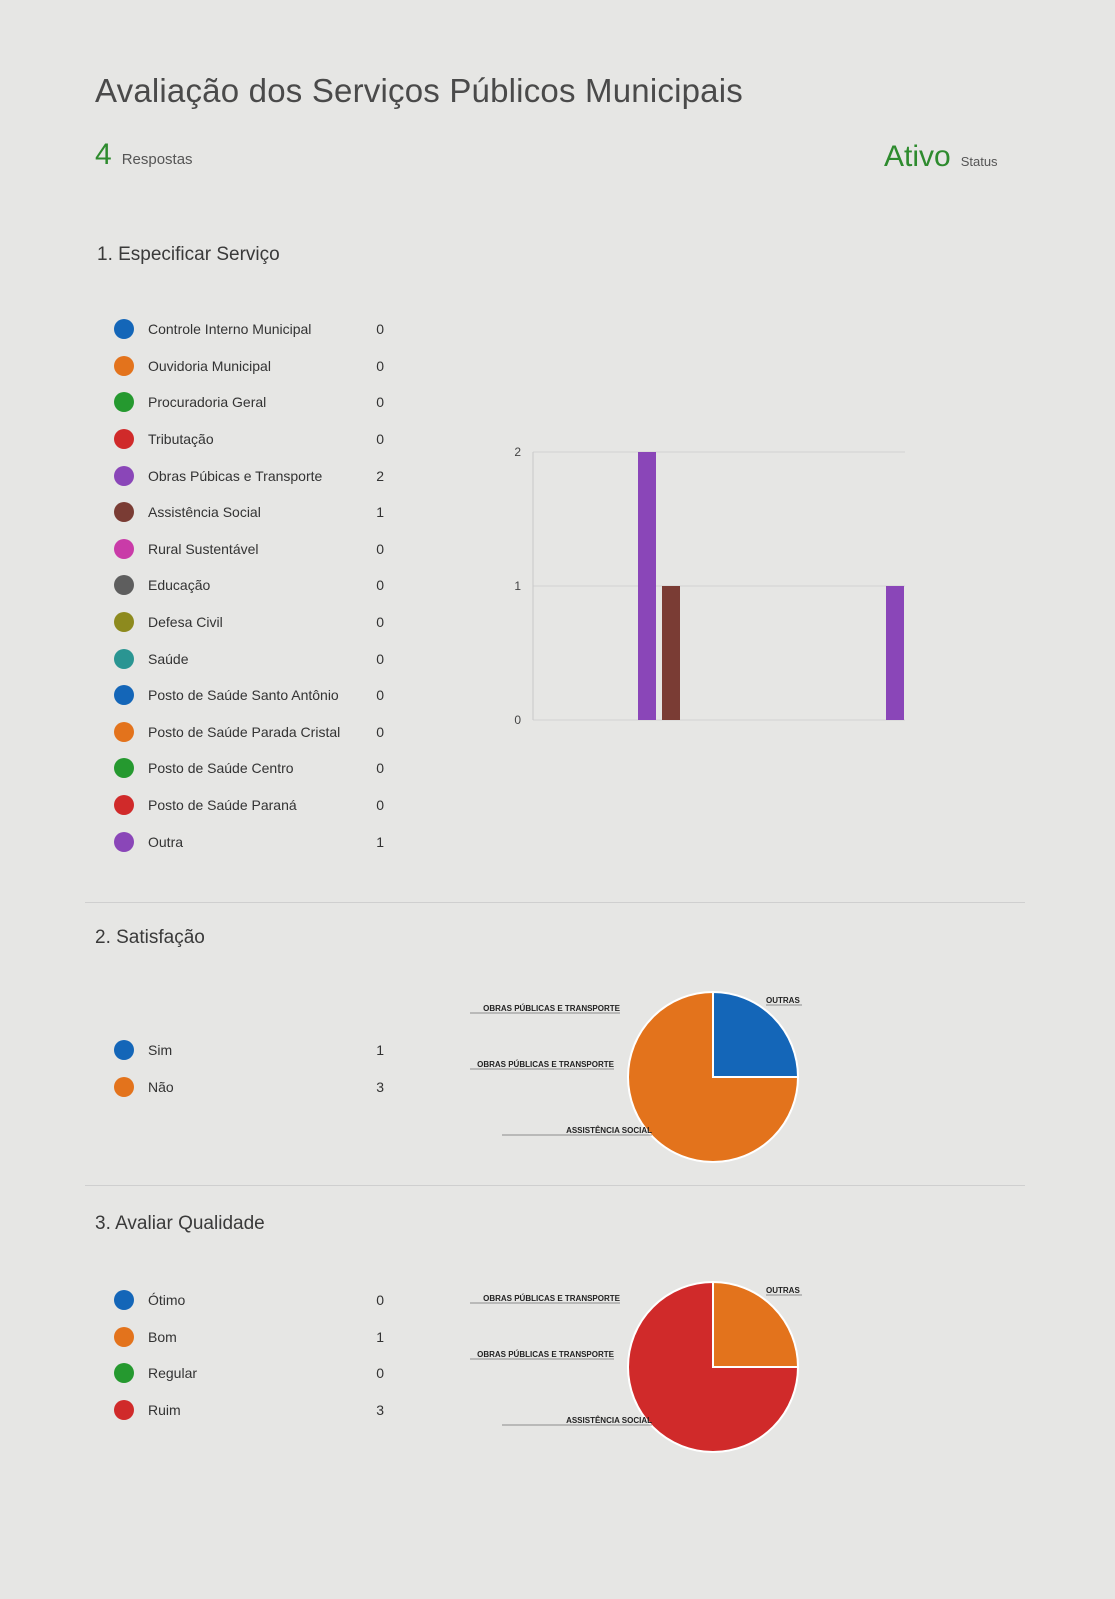 The height and width of the screenshot is (1599, 1115). I want to click on legend-count: 3, so click(380, 1086).